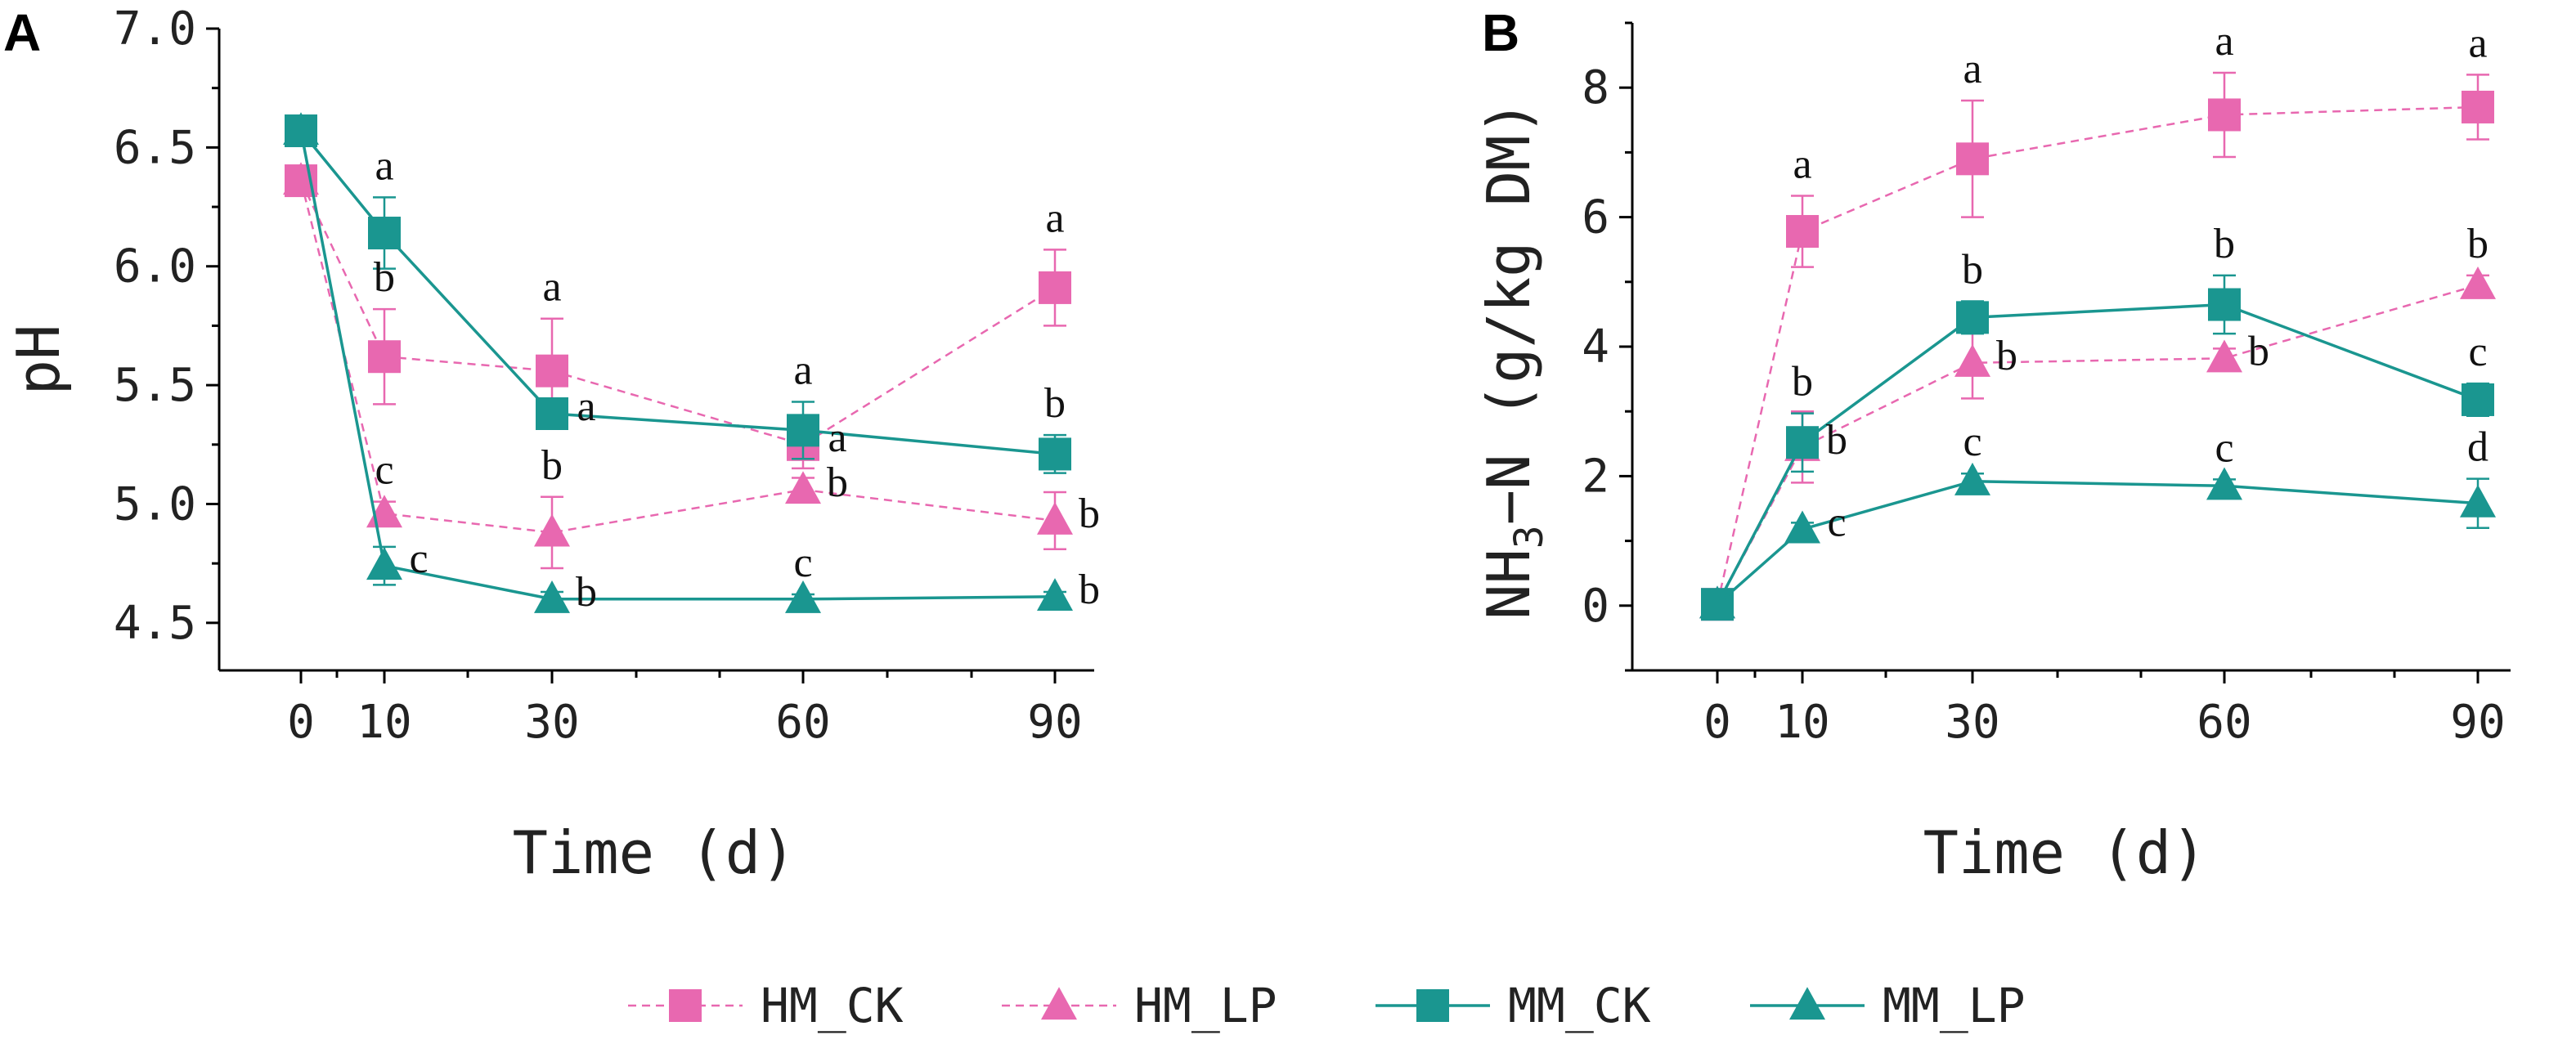 The image size is (2576, 1053). I want to click on legend-item-mm-ck: MM_CK, so click(1514, 1005).